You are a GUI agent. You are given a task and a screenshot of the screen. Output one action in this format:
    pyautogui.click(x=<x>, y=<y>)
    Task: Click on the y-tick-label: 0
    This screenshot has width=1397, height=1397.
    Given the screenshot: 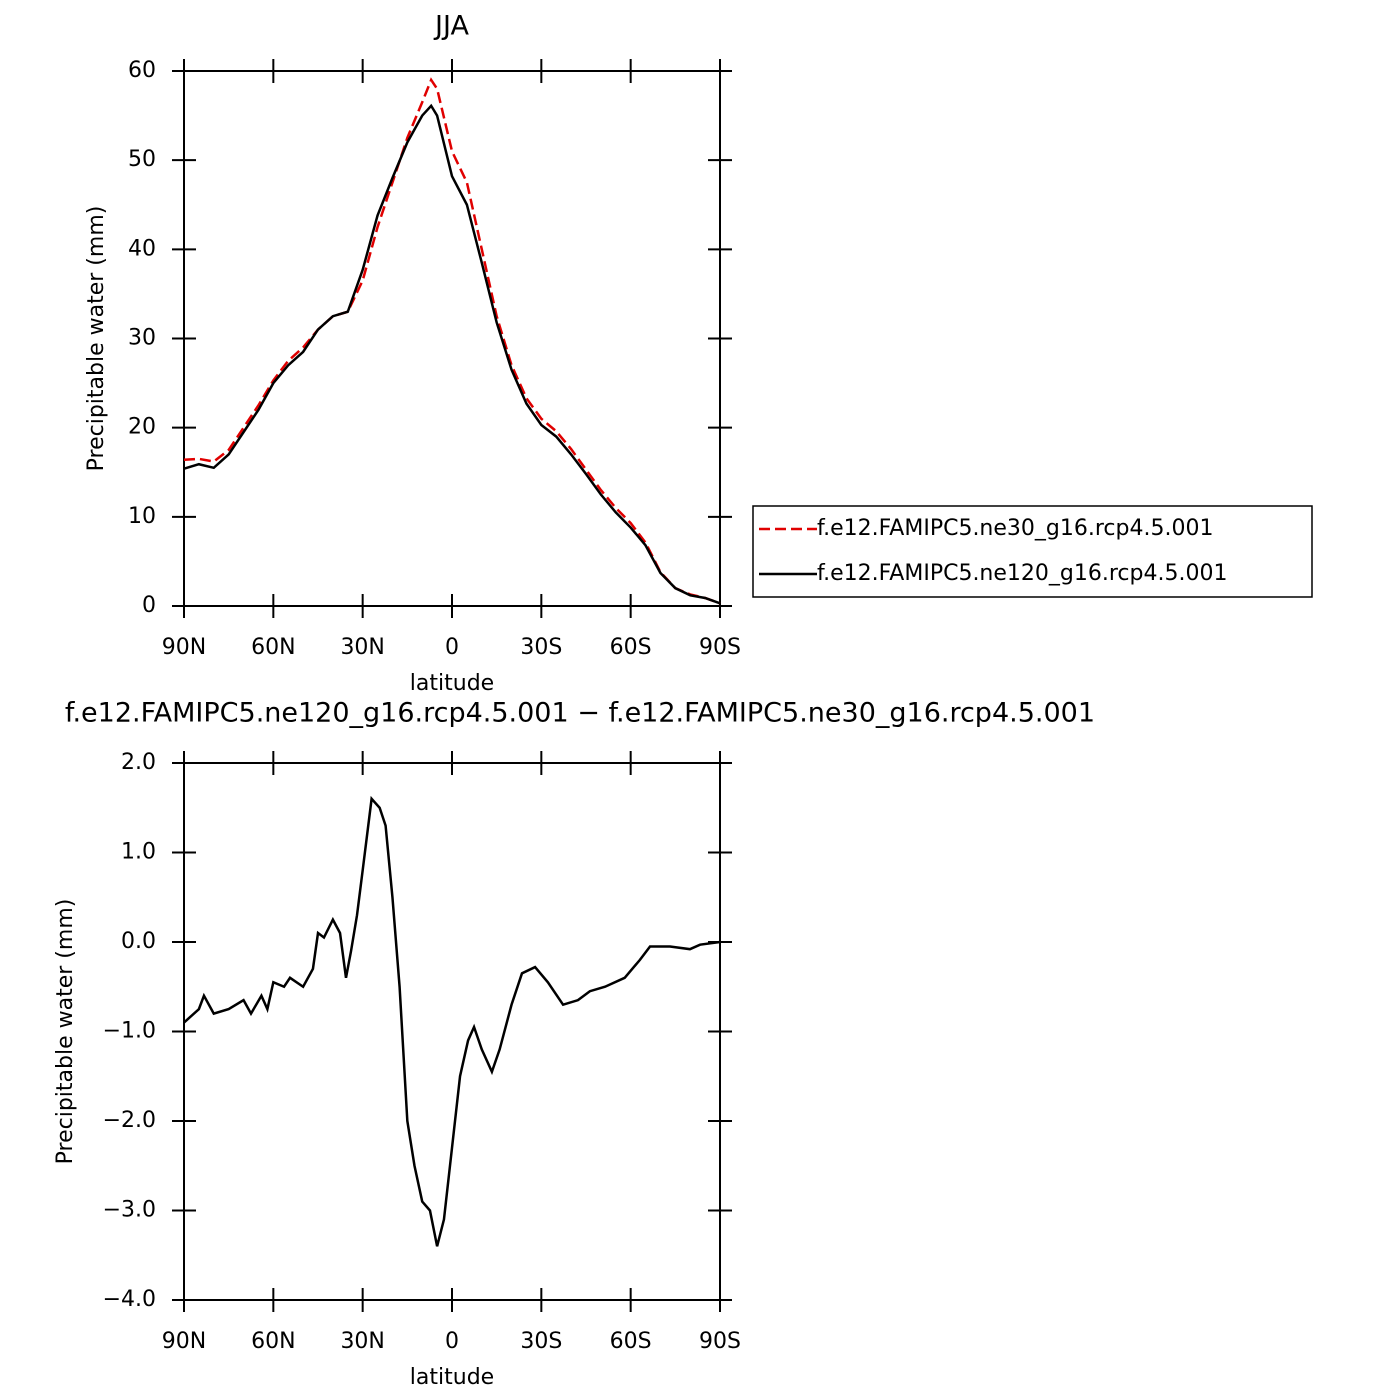 What is the action you would take?
    pyautogui.click(x=149, y=605)
    